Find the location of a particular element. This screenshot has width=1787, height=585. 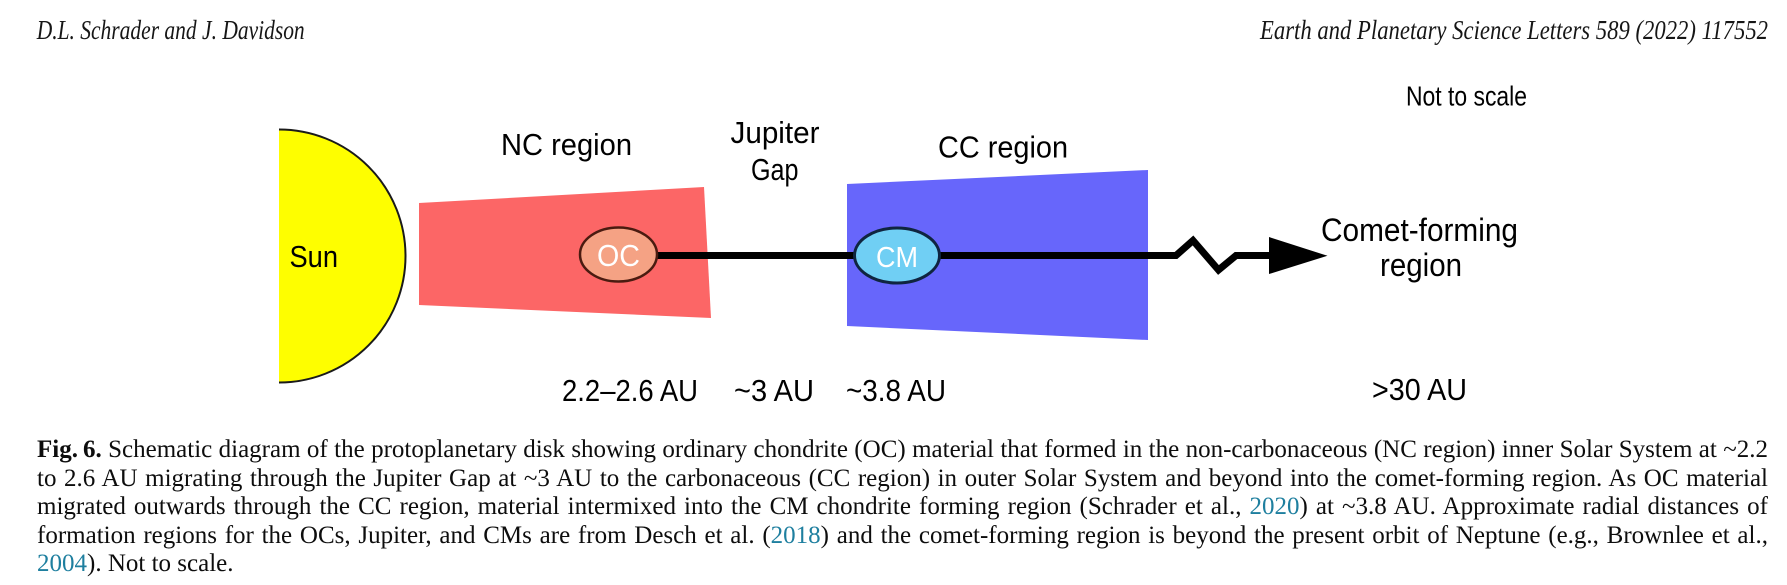

svg-text: NC region is located at coordinates (566, 144).